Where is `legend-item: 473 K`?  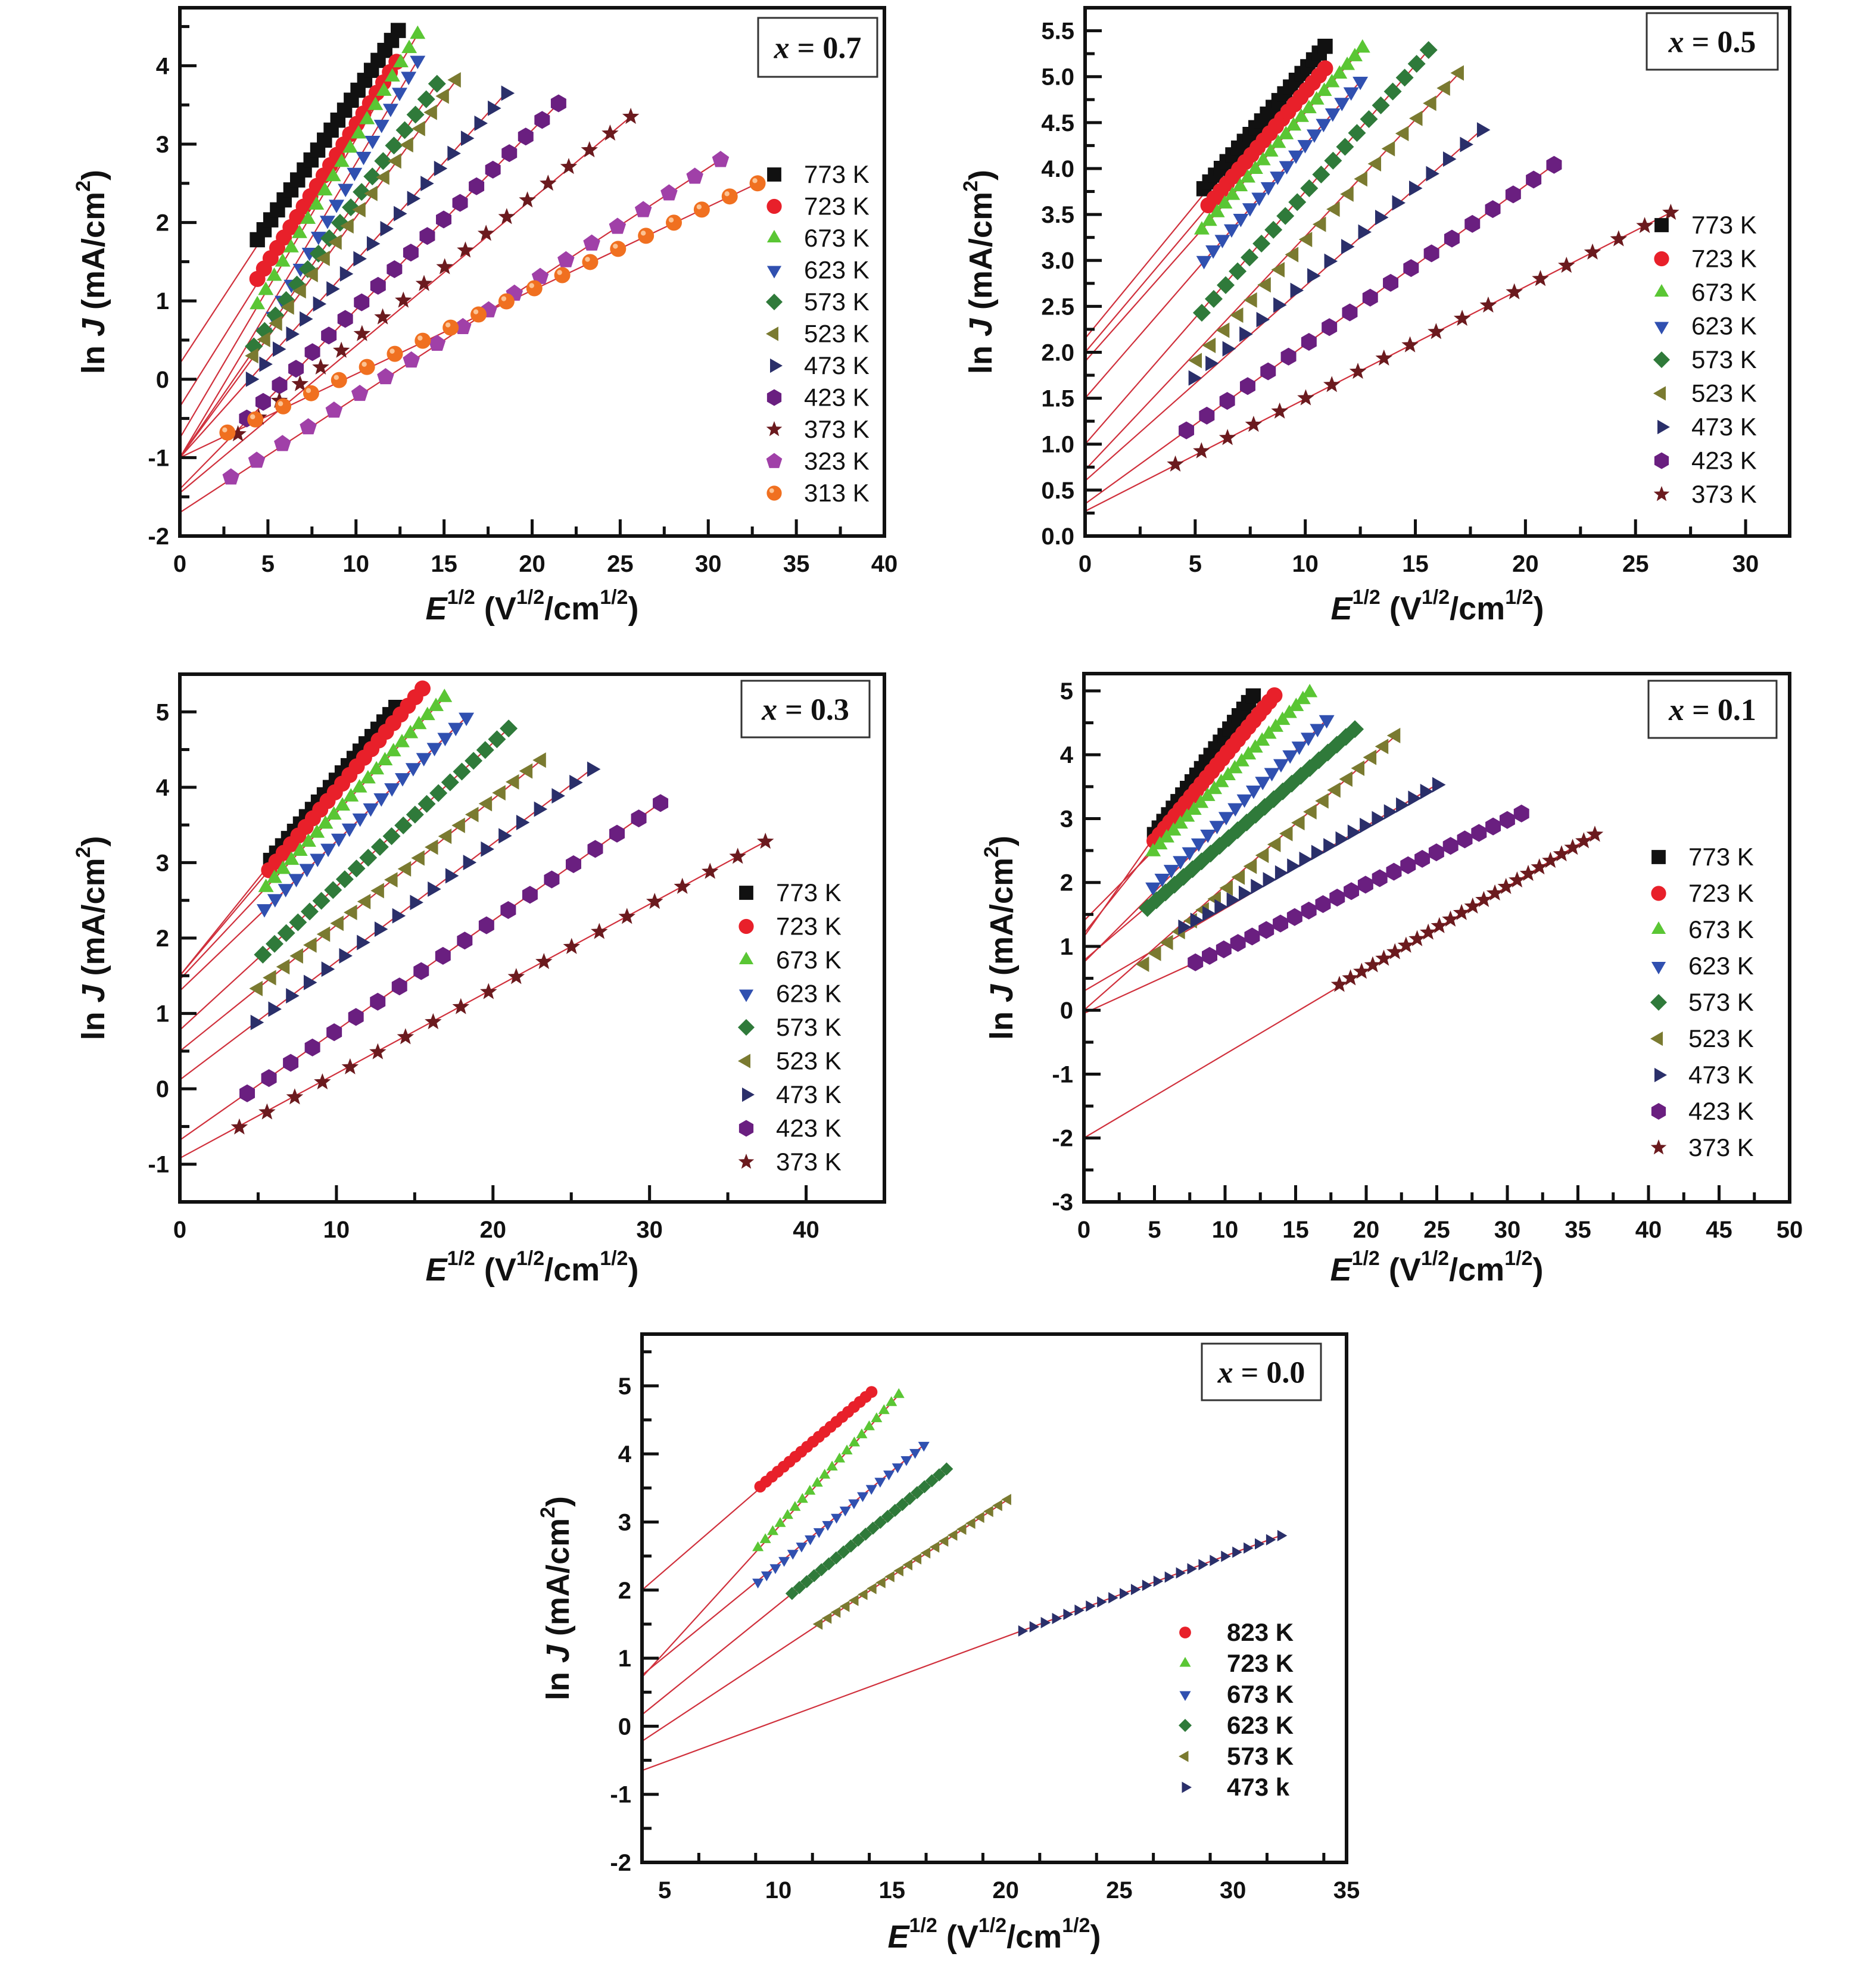 legend-item: 473 K is located at coordinates (792, 1094).